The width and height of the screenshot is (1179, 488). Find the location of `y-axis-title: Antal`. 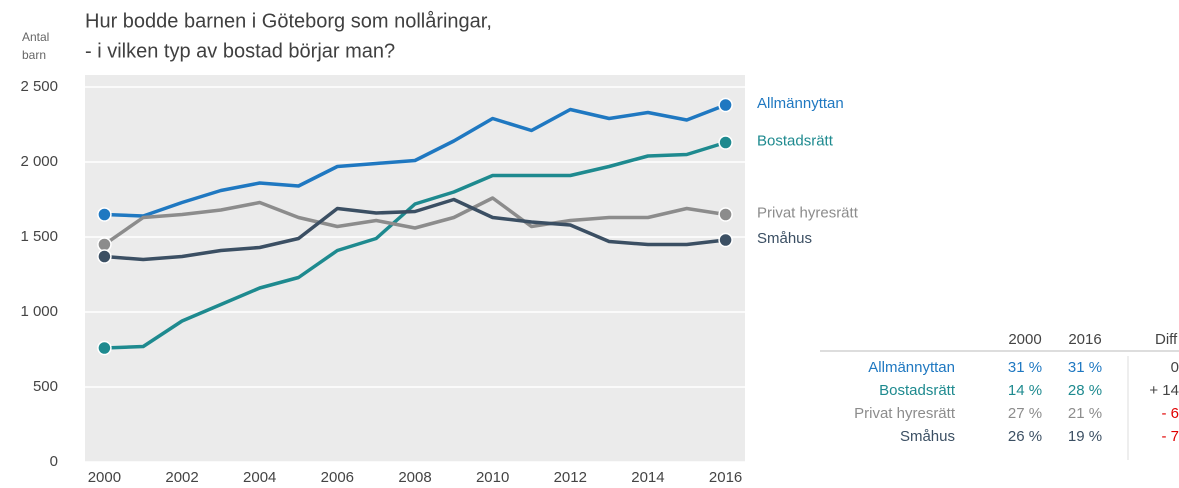

y-axis-title: Antal is located at coordinates (35, 37).